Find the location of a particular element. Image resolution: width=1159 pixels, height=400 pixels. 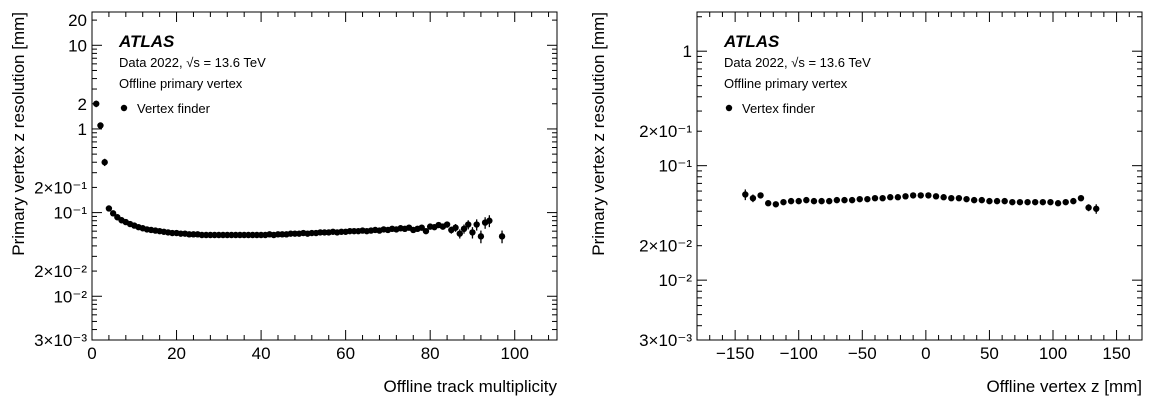

x-tick-label: 0 is located at coordinates (91, 353).